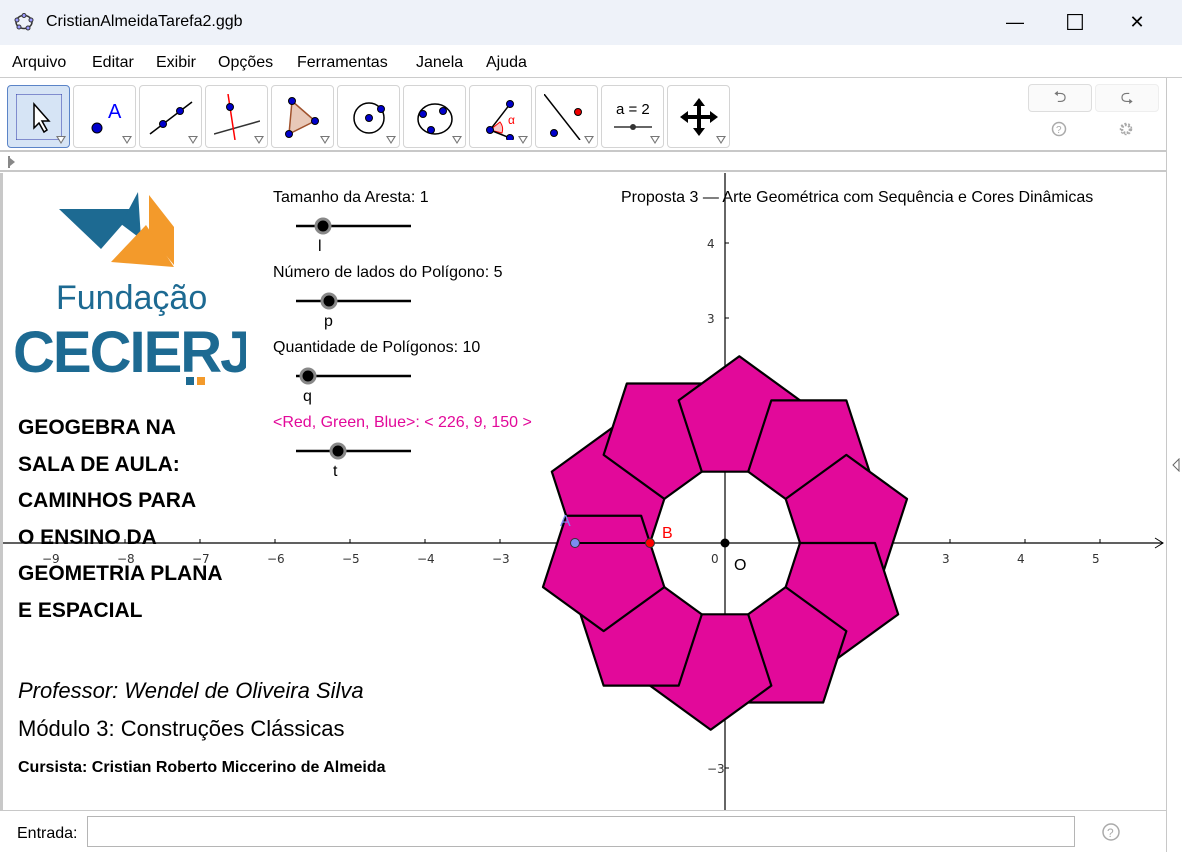 The width and height of the screenshot is (1182, 852). I want to click on line-icon, so click(171, 118).